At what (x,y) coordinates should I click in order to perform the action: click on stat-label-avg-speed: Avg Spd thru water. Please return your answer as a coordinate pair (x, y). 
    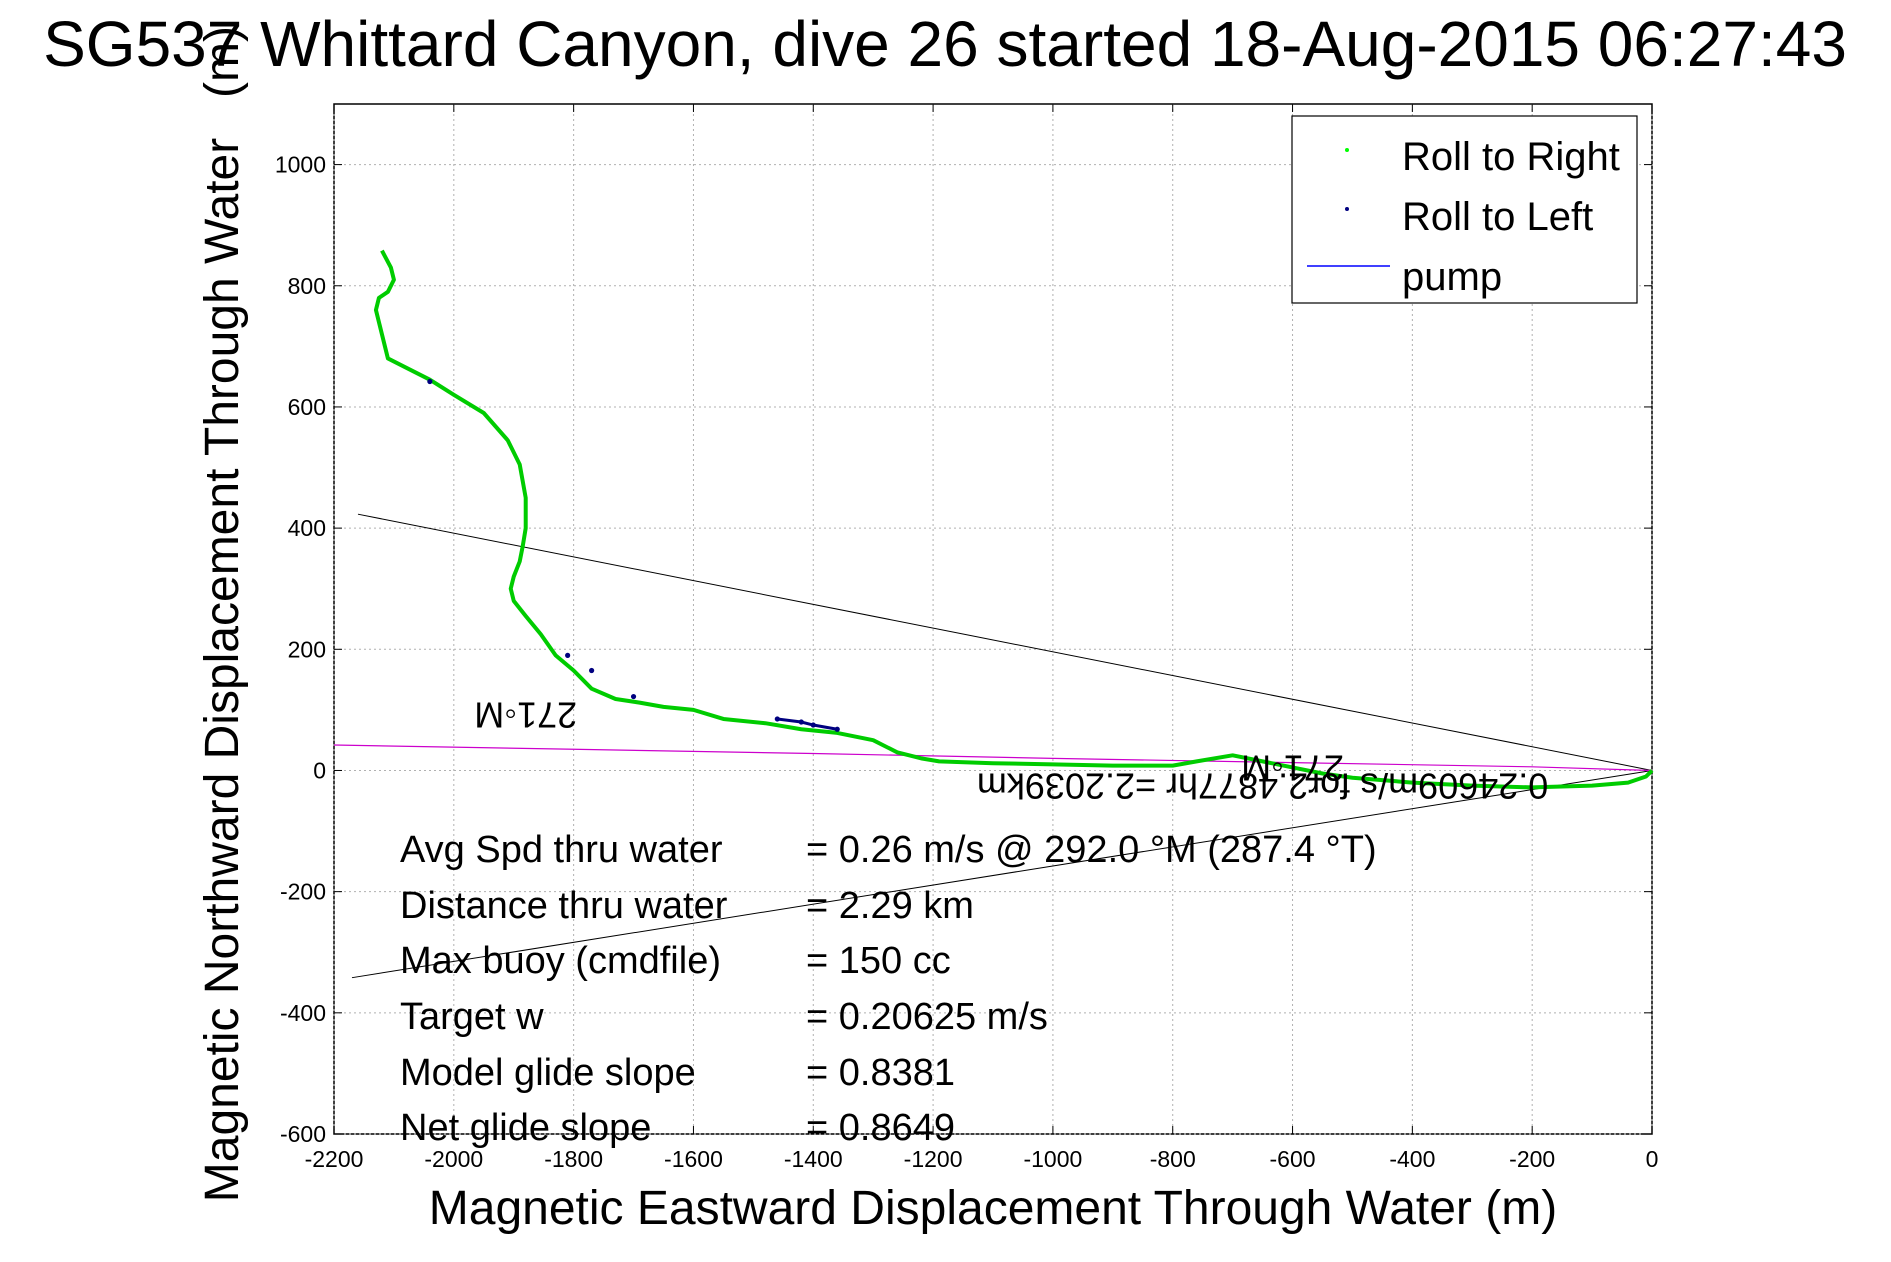
    Looking at the image, I should click on (561, 850).